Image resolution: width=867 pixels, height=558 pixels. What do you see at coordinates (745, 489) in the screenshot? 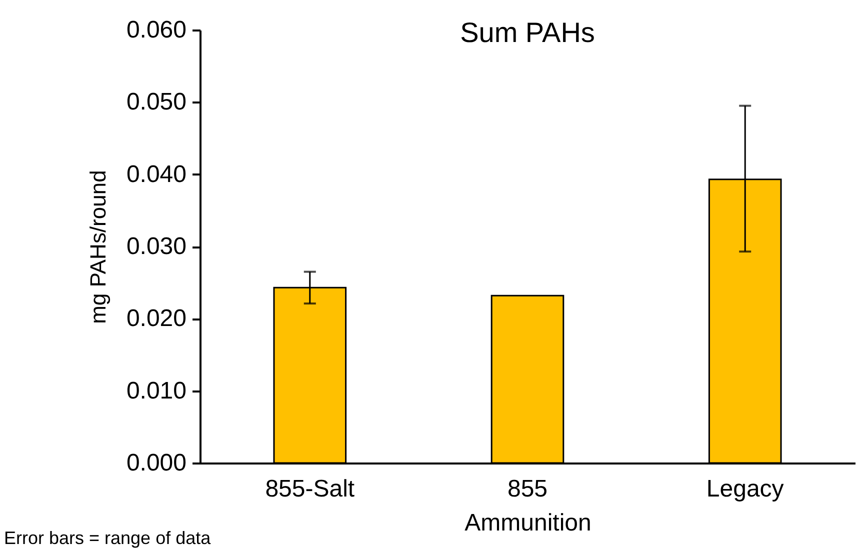
I see `x-tick-label: Legacy` at bounding box center [745, 489].